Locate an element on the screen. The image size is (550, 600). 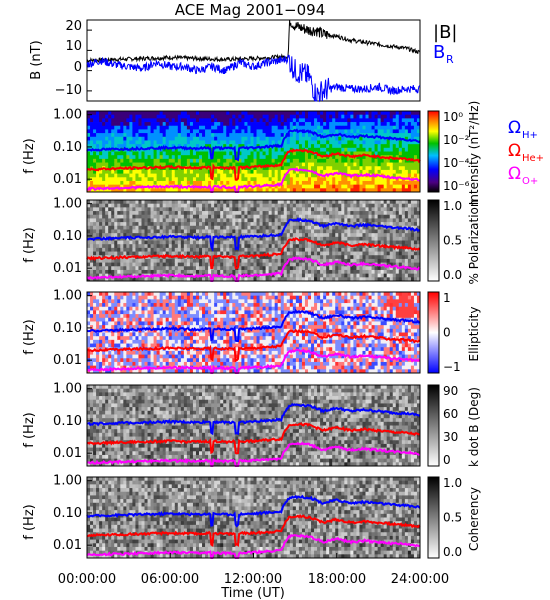
y-tick-label: 1.00 is located at coordinates (67, 115).